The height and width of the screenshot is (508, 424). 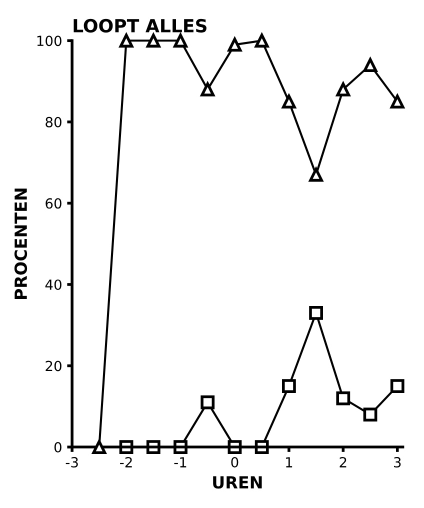 What do you see at coordinates (54, 122) in the screenshot?
I see `y-tick-label: 80` at bounding box center [54, 122].